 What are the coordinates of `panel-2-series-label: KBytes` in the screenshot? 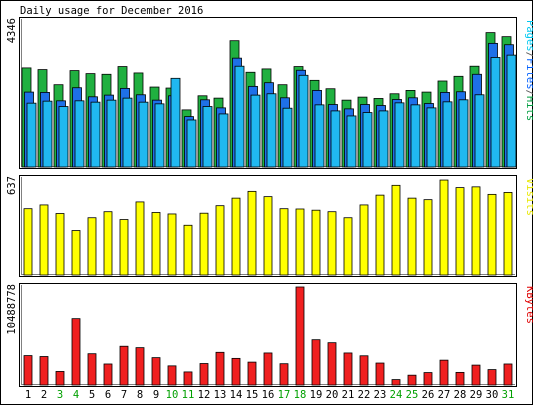 It's located at (528, 305).